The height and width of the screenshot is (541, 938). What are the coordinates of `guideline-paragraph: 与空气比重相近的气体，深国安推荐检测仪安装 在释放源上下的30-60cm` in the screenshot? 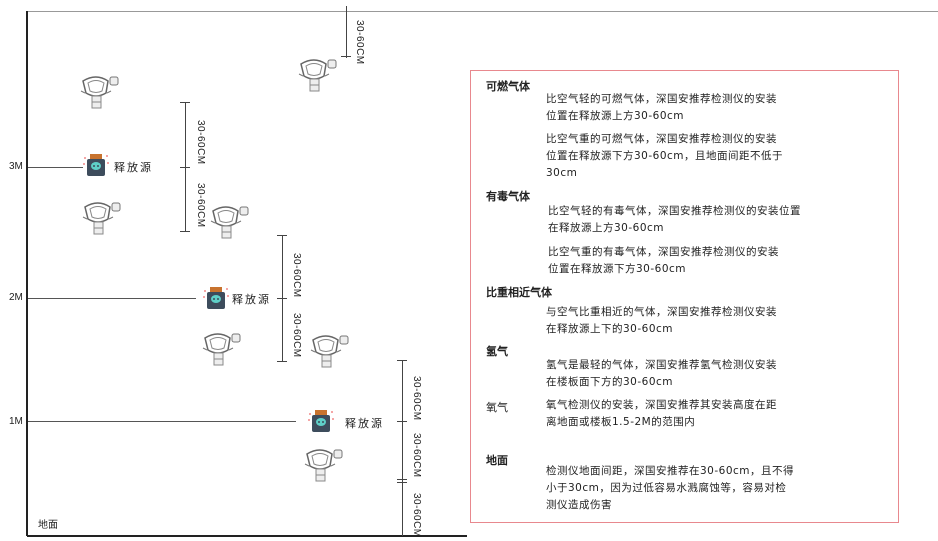 It's located at (661, 320).